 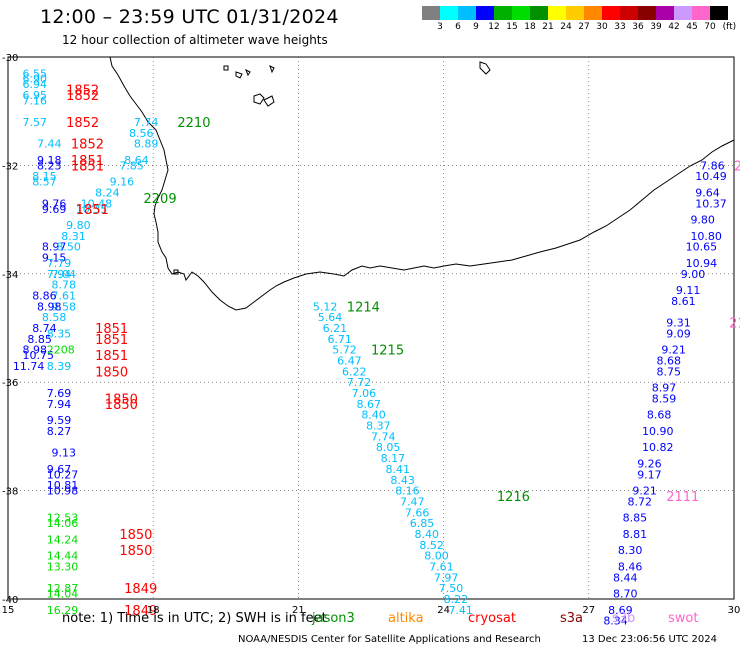 What do you see at coordinates (64, 285) in the screenshot?
I see `wave-height-value: 8.78` at bounding box center [64, 285].